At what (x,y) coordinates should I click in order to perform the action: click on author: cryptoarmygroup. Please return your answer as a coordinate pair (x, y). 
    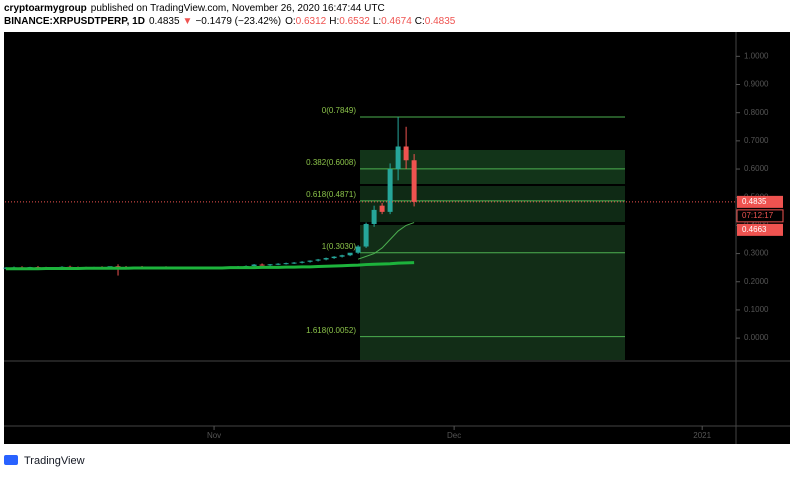
    Looking at the image, I should click on (45, 8).